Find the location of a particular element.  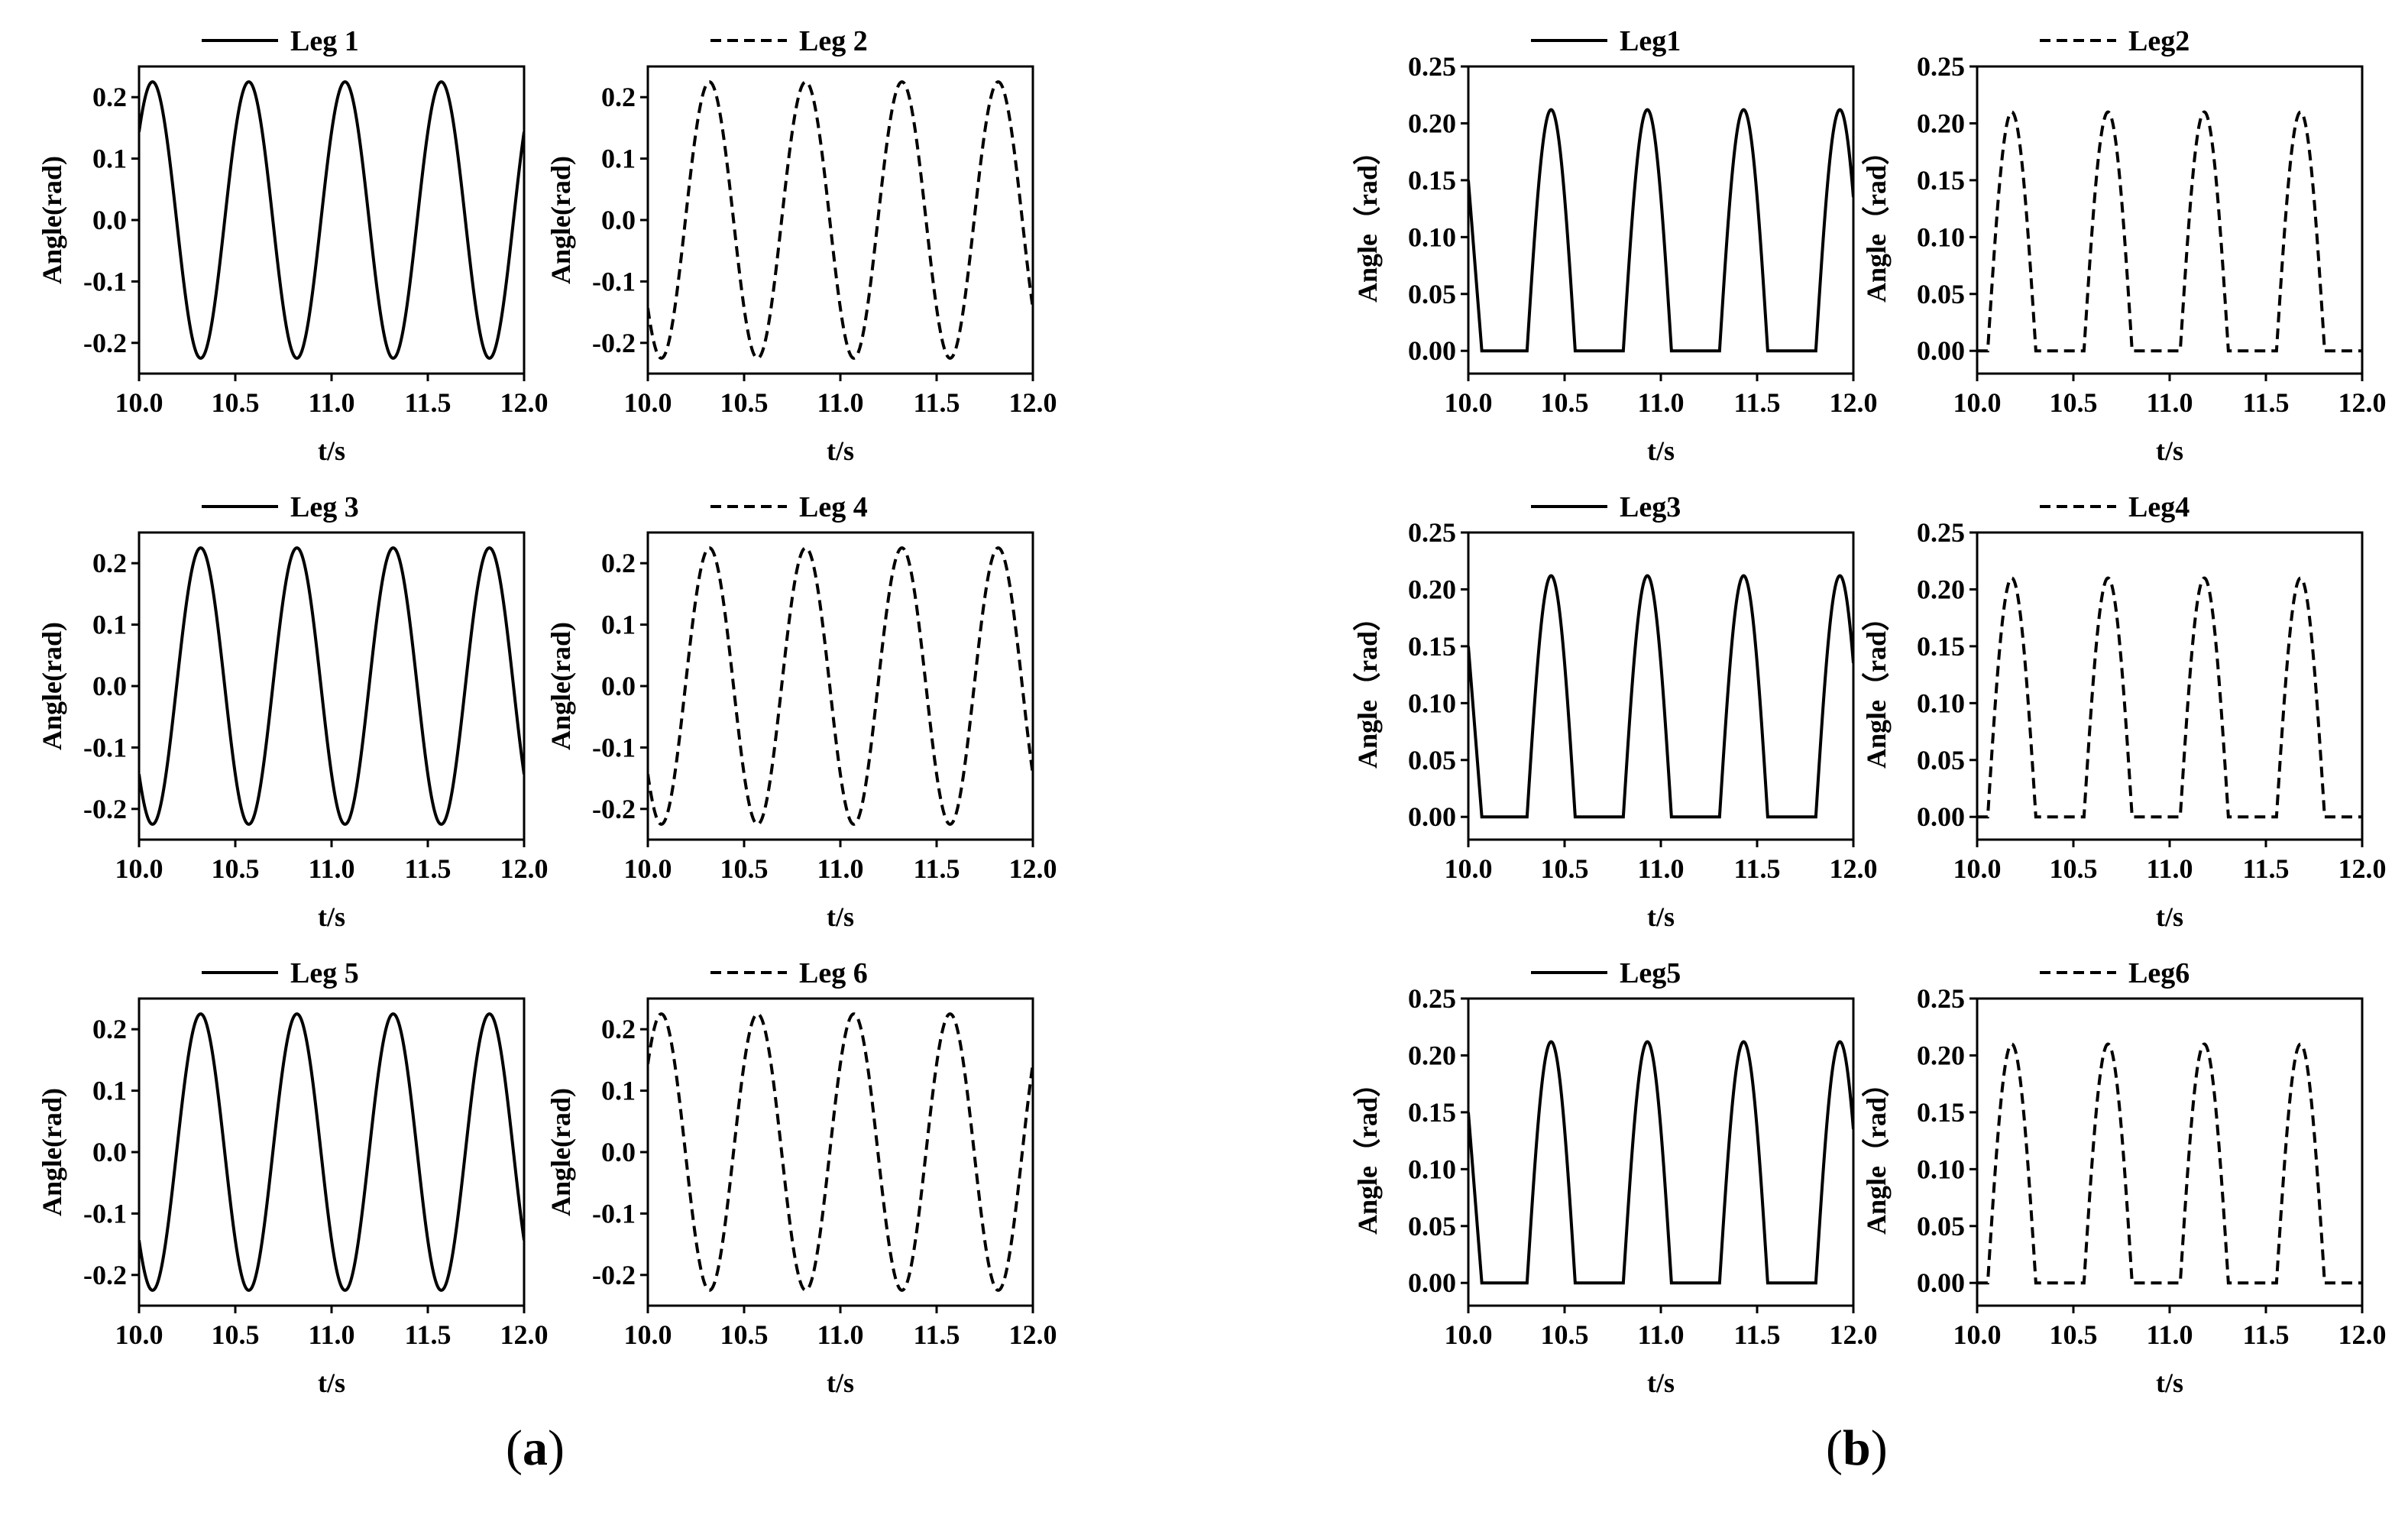

legend-label: Leg 6 is located at coordinates (833, 973).